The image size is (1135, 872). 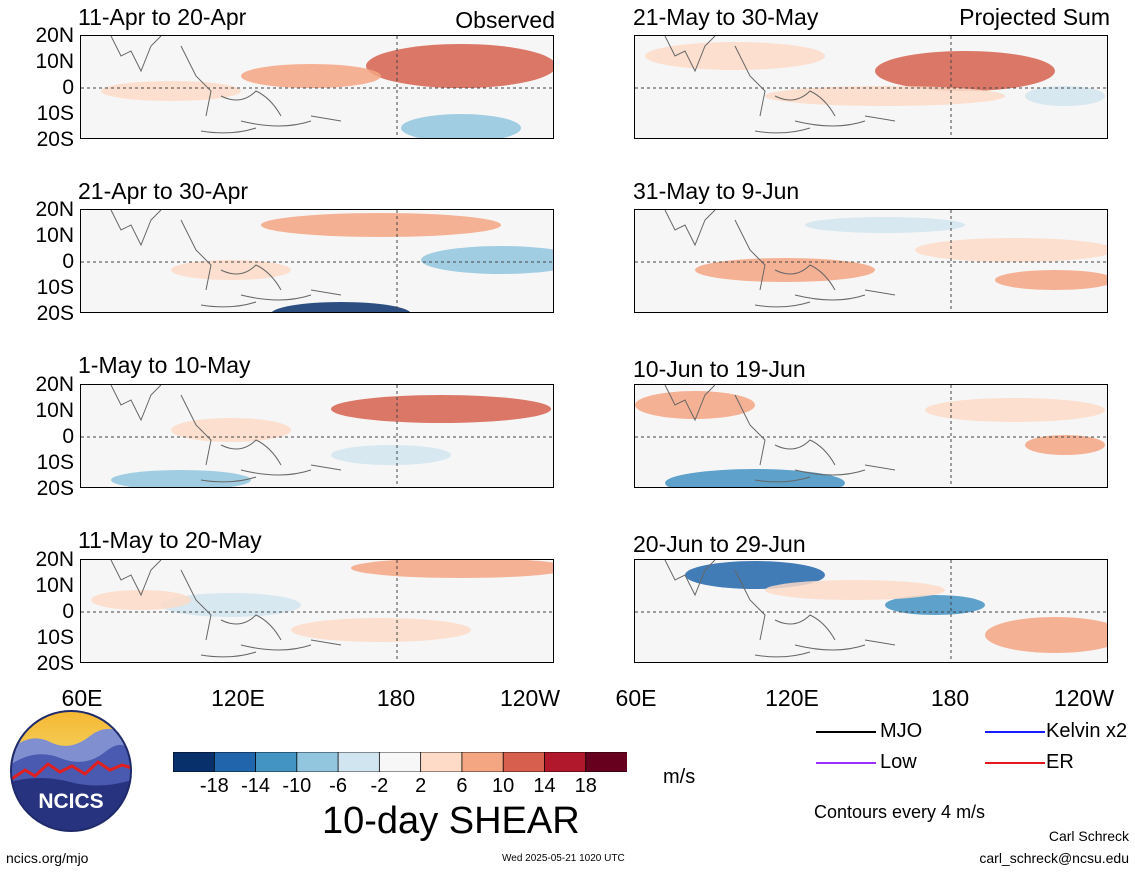 I want to click on logo-text: NCICS, so click(x=70, y=801).